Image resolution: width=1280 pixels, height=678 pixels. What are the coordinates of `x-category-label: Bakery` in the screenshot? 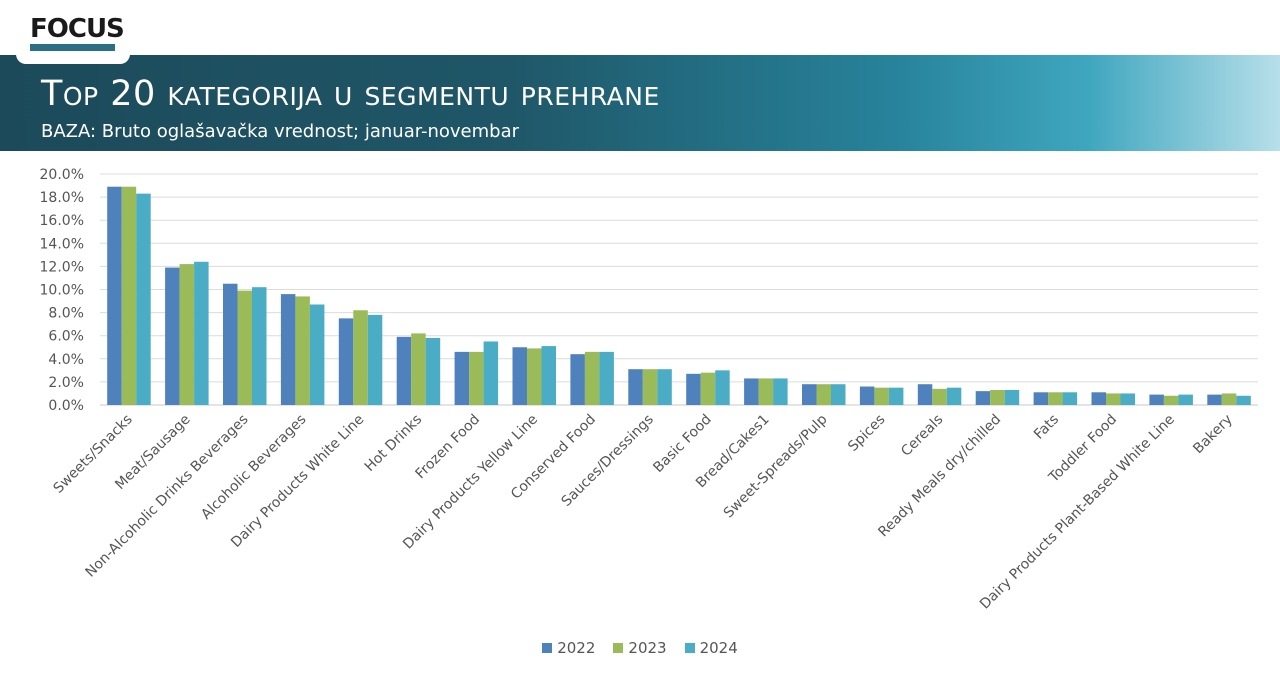 It's located at (1213, 435).